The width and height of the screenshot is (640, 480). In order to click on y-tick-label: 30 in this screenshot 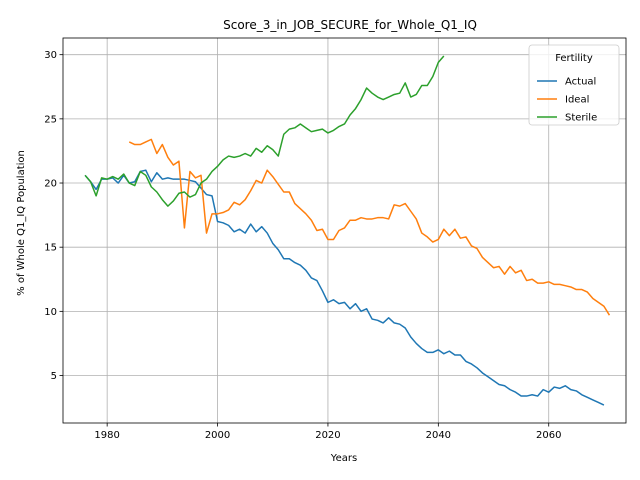, I will do `click(50, 55)`.